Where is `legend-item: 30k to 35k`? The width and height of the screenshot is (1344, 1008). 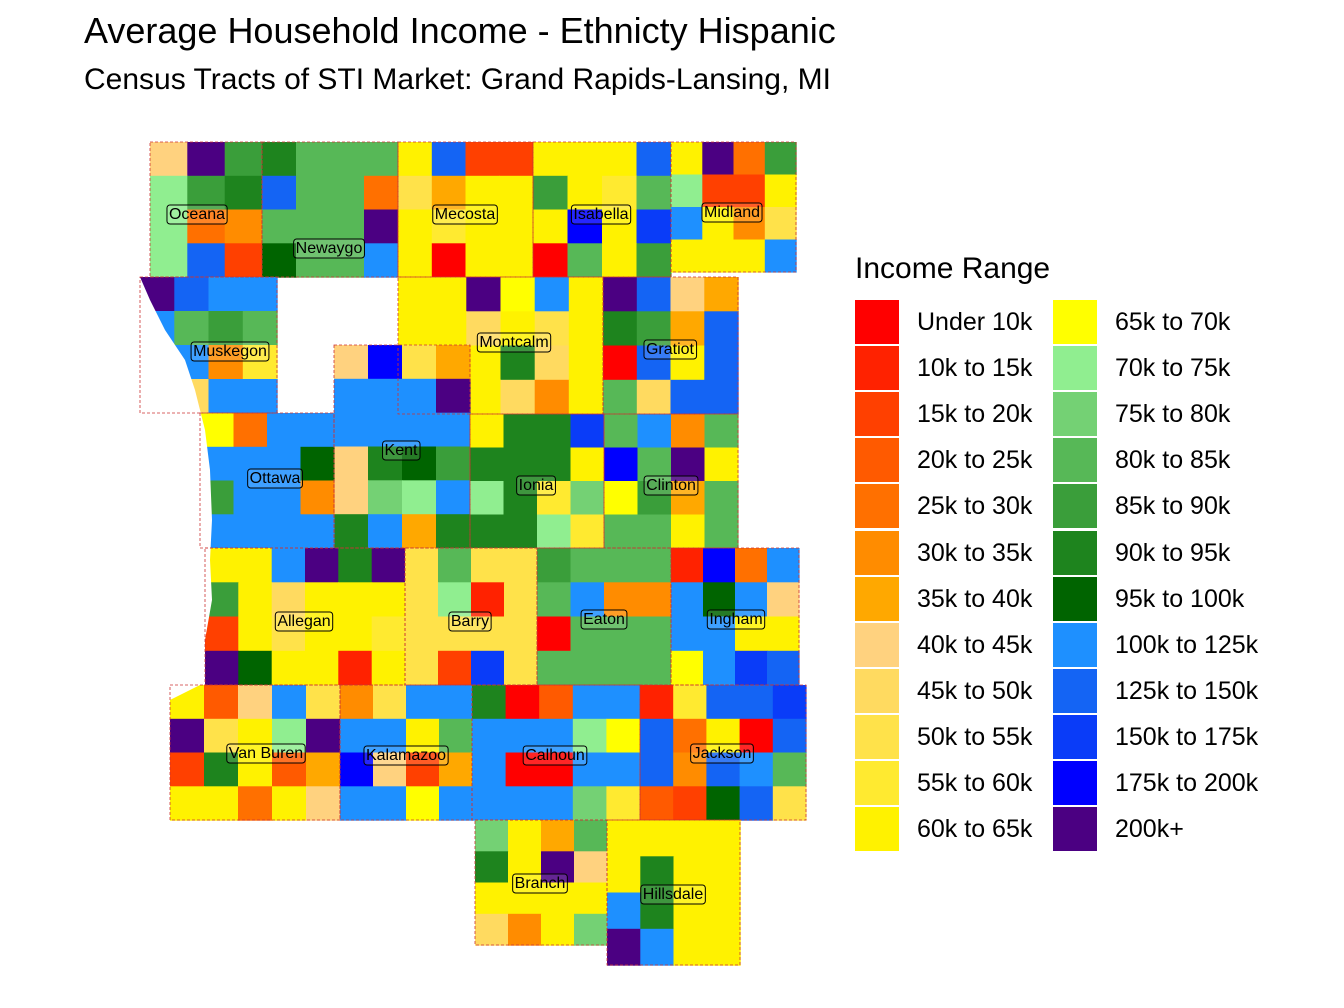 legend-item: 30k to 35k is located at coordinates (955, 553).